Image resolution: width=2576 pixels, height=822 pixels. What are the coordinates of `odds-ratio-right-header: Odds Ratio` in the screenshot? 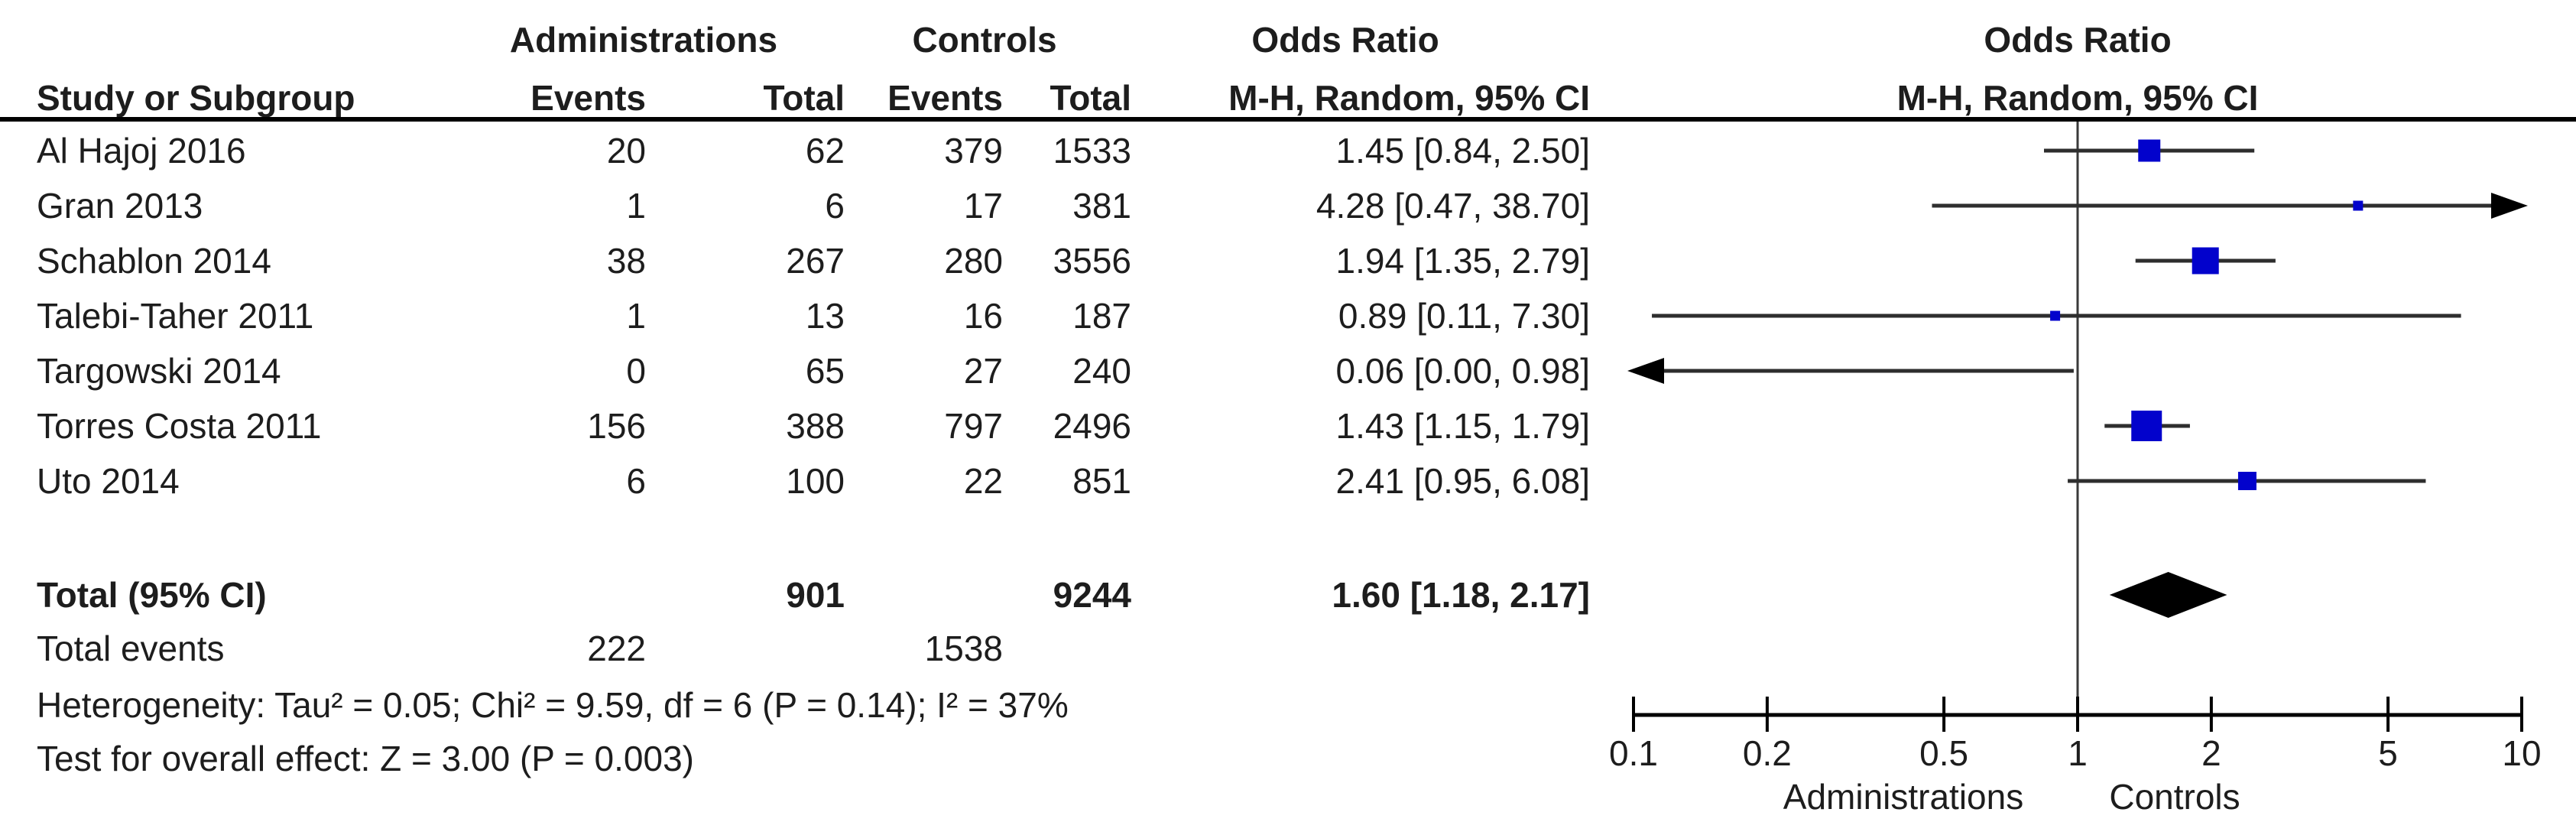 It's located at (2078, 40).